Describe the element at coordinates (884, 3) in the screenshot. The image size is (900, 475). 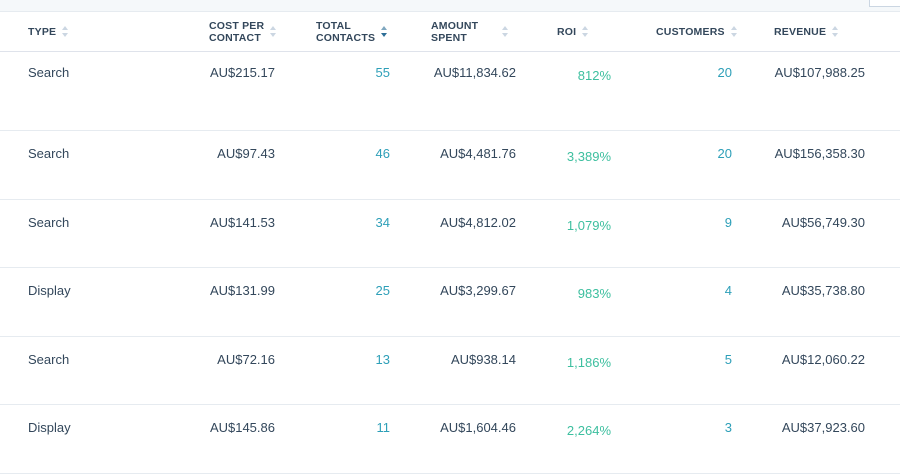
I see `top-right-control` at that location.